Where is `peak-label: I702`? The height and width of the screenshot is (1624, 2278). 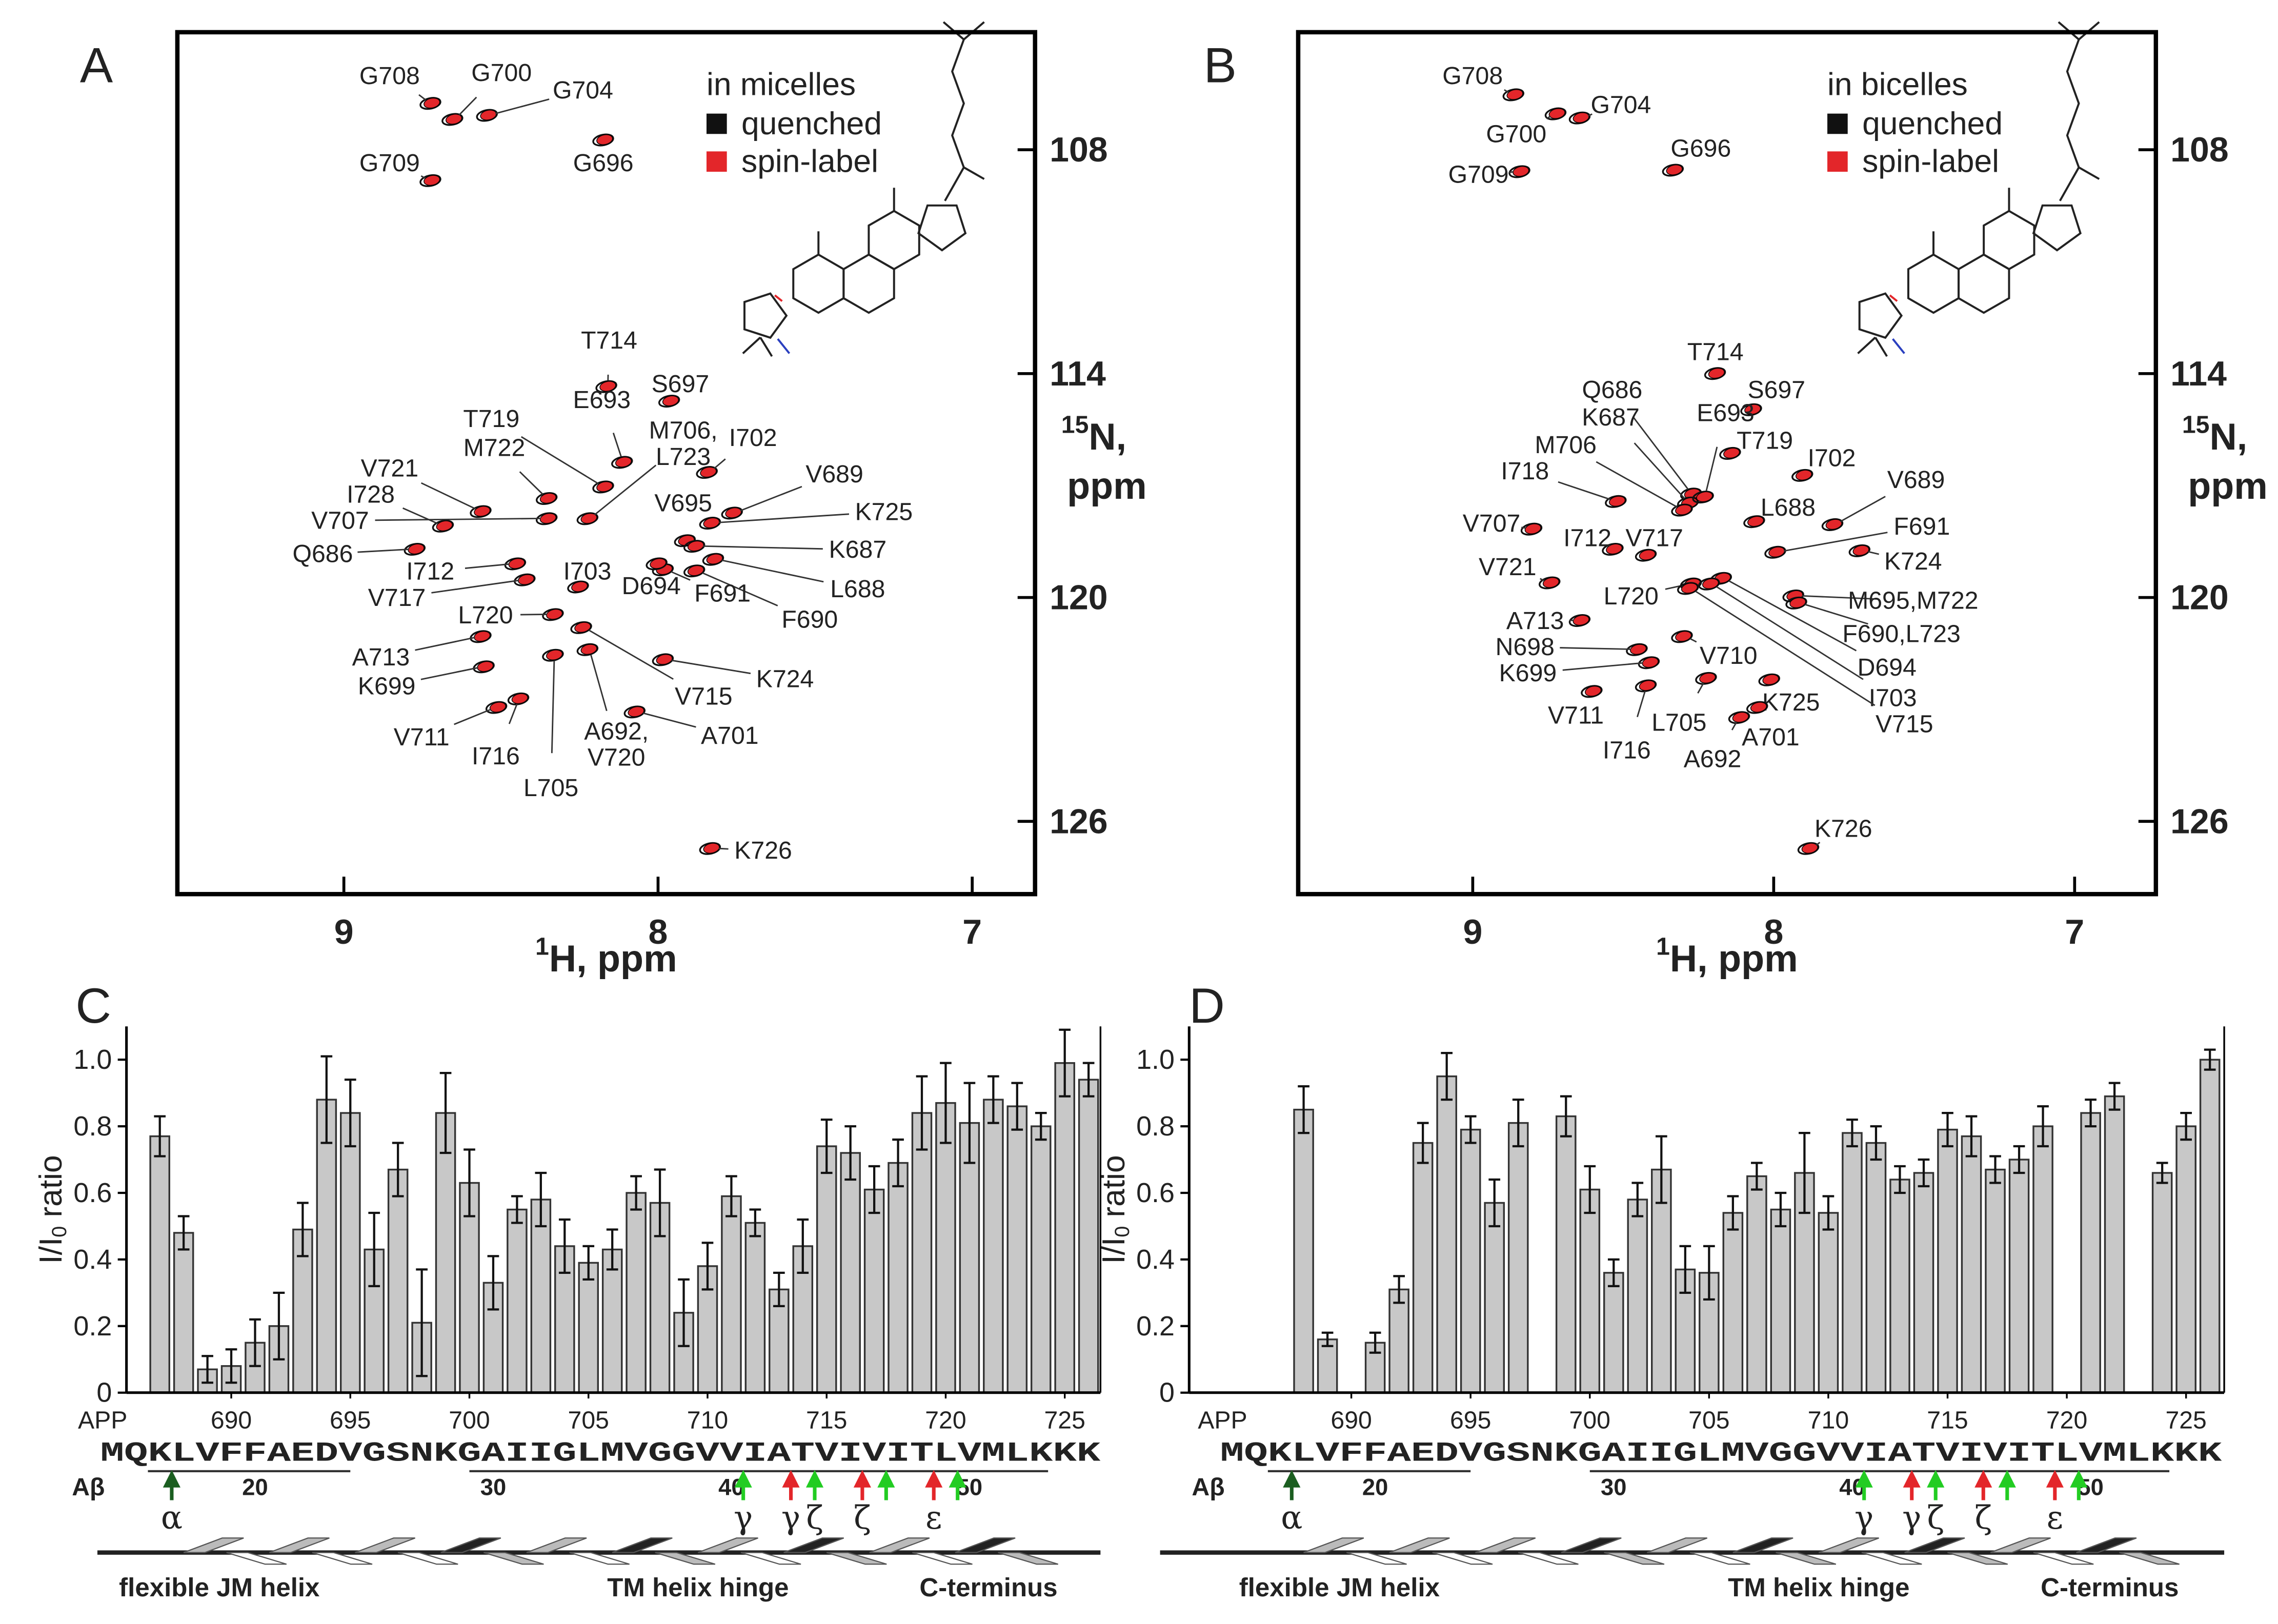 peak-label: I702 is located at coordinates (1832, 458).